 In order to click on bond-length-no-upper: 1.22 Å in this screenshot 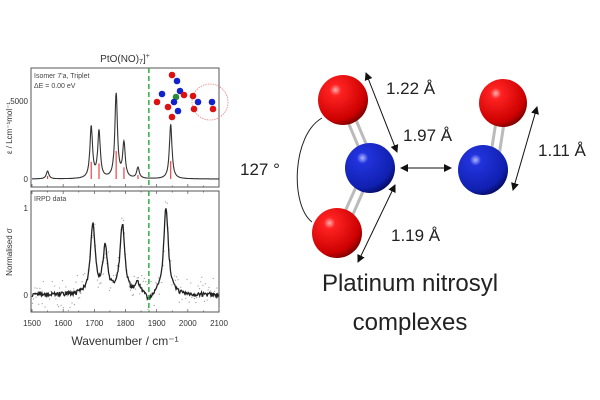, I will do `click(411, 88)`.